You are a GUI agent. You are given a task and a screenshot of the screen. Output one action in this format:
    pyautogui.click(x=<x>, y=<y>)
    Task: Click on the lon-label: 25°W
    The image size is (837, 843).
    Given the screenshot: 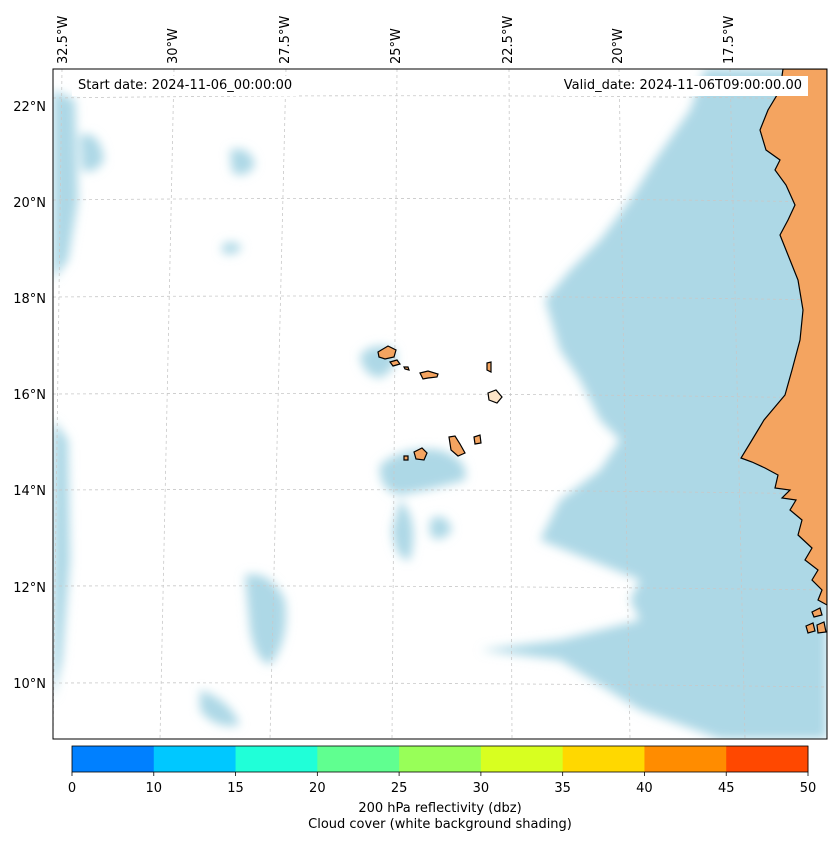 What is the action you would take?
    pyautogui.click(x=396, y=46)
    